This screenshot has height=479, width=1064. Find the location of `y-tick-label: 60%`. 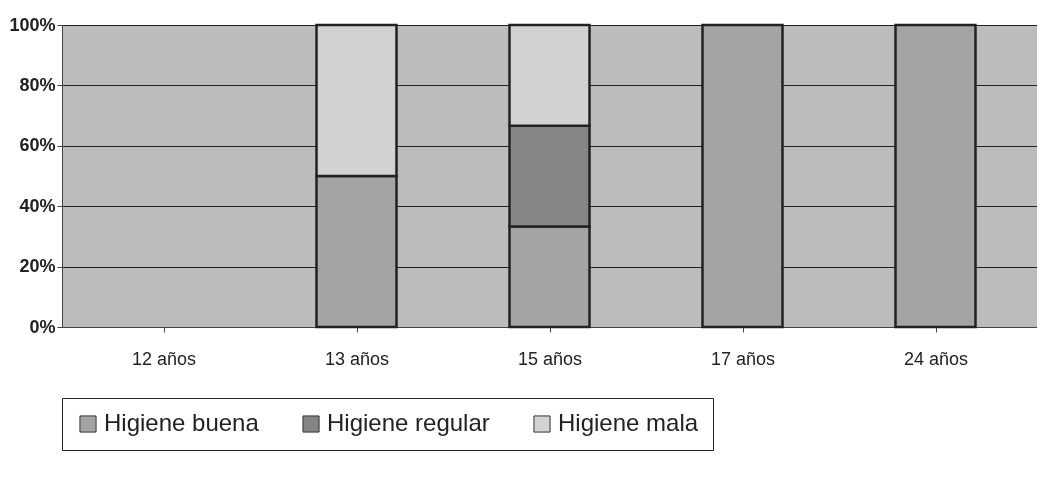

y-tick-label: 60% is located at coordinates (37, 145).